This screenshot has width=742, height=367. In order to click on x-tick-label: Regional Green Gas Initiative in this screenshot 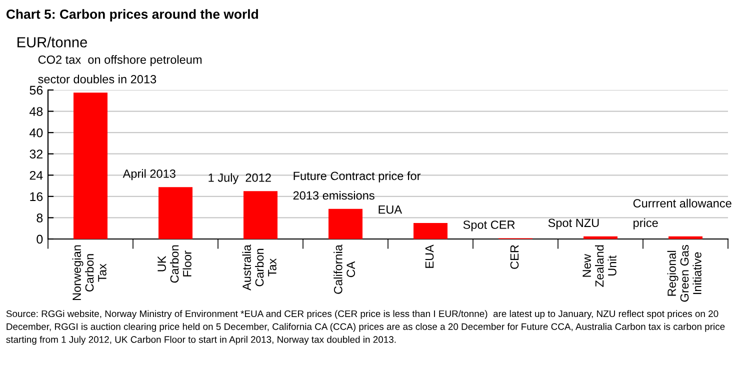, I will do `click(684, 273)`.